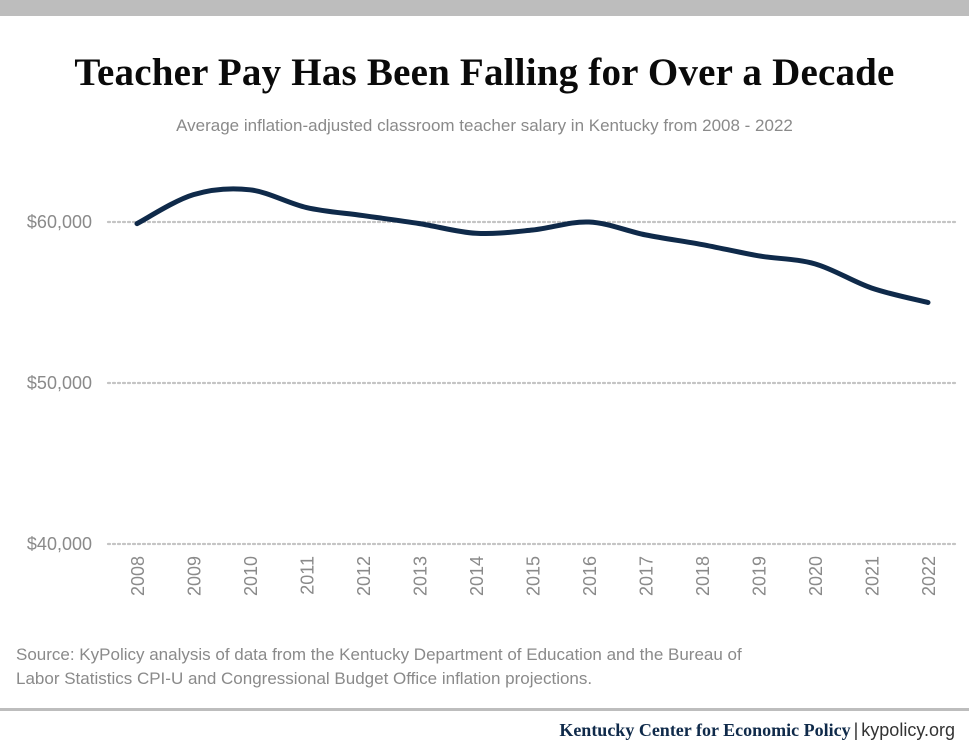  Describe the element at coordinates (760, 576) in the screenshot. I see `x-tick-label: 2019` at that location.